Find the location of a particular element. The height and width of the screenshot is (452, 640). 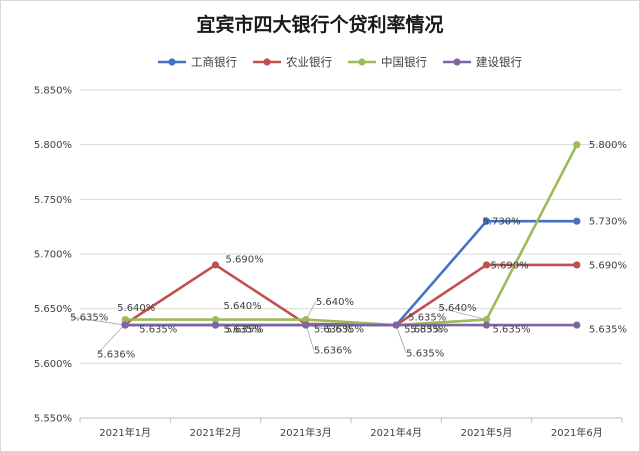

x-tick-label: 2021年5月 is located at coordinates (487, 432).